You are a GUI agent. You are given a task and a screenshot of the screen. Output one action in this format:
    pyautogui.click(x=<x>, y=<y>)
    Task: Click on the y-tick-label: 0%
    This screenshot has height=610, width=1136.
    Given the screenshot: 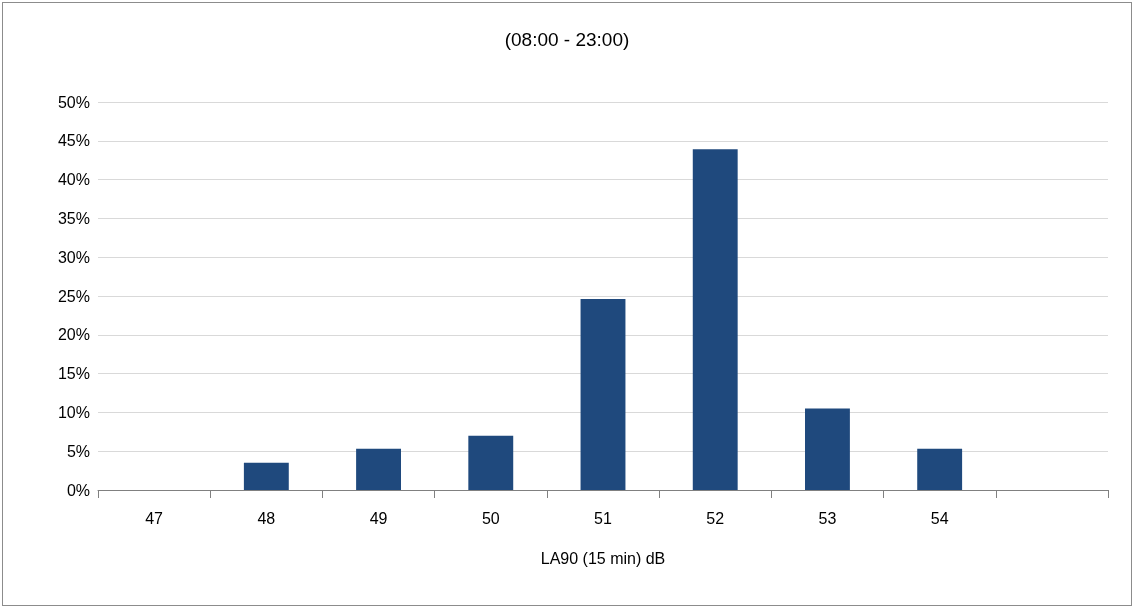 What is the action you would take?
    pyautogui.click(x=78, y=490)
    